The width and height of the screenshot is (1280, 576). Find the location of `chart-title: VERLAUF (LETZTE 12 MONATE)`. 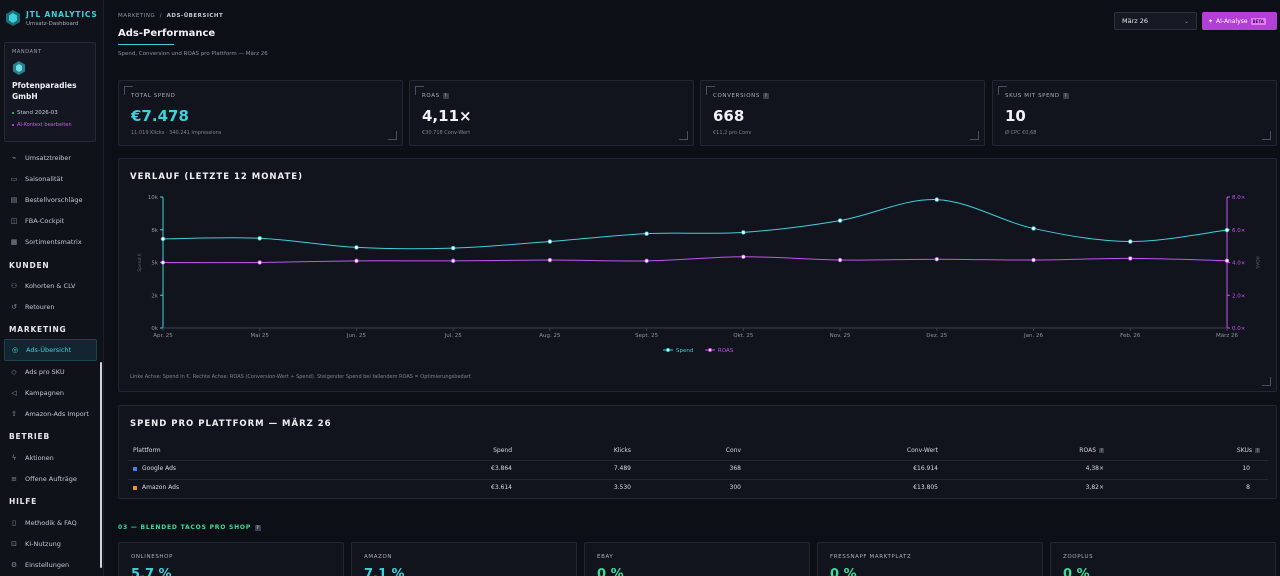

chart-title: VERLAUF (LETZTE 12 MONATE) is located at coordinates (216, 177).